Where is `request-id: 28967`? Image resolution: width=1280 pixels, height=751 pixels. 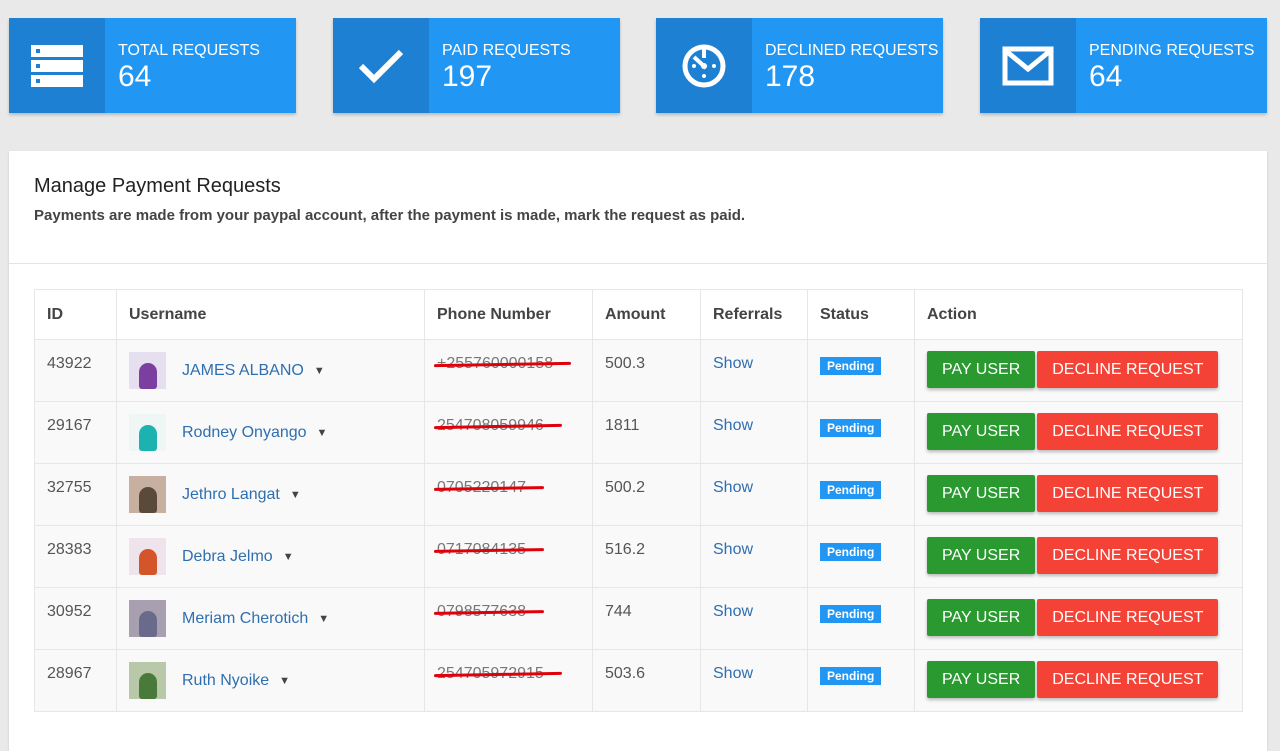 request-id: 28967 is located at coordinates (75, 680).